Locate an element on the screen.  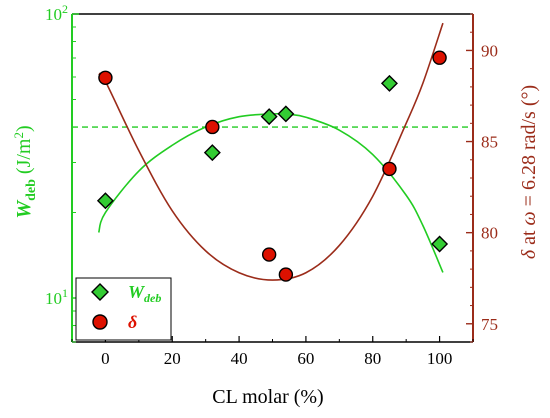
x-tick-label: 100 is located at coordinates (440, 358).